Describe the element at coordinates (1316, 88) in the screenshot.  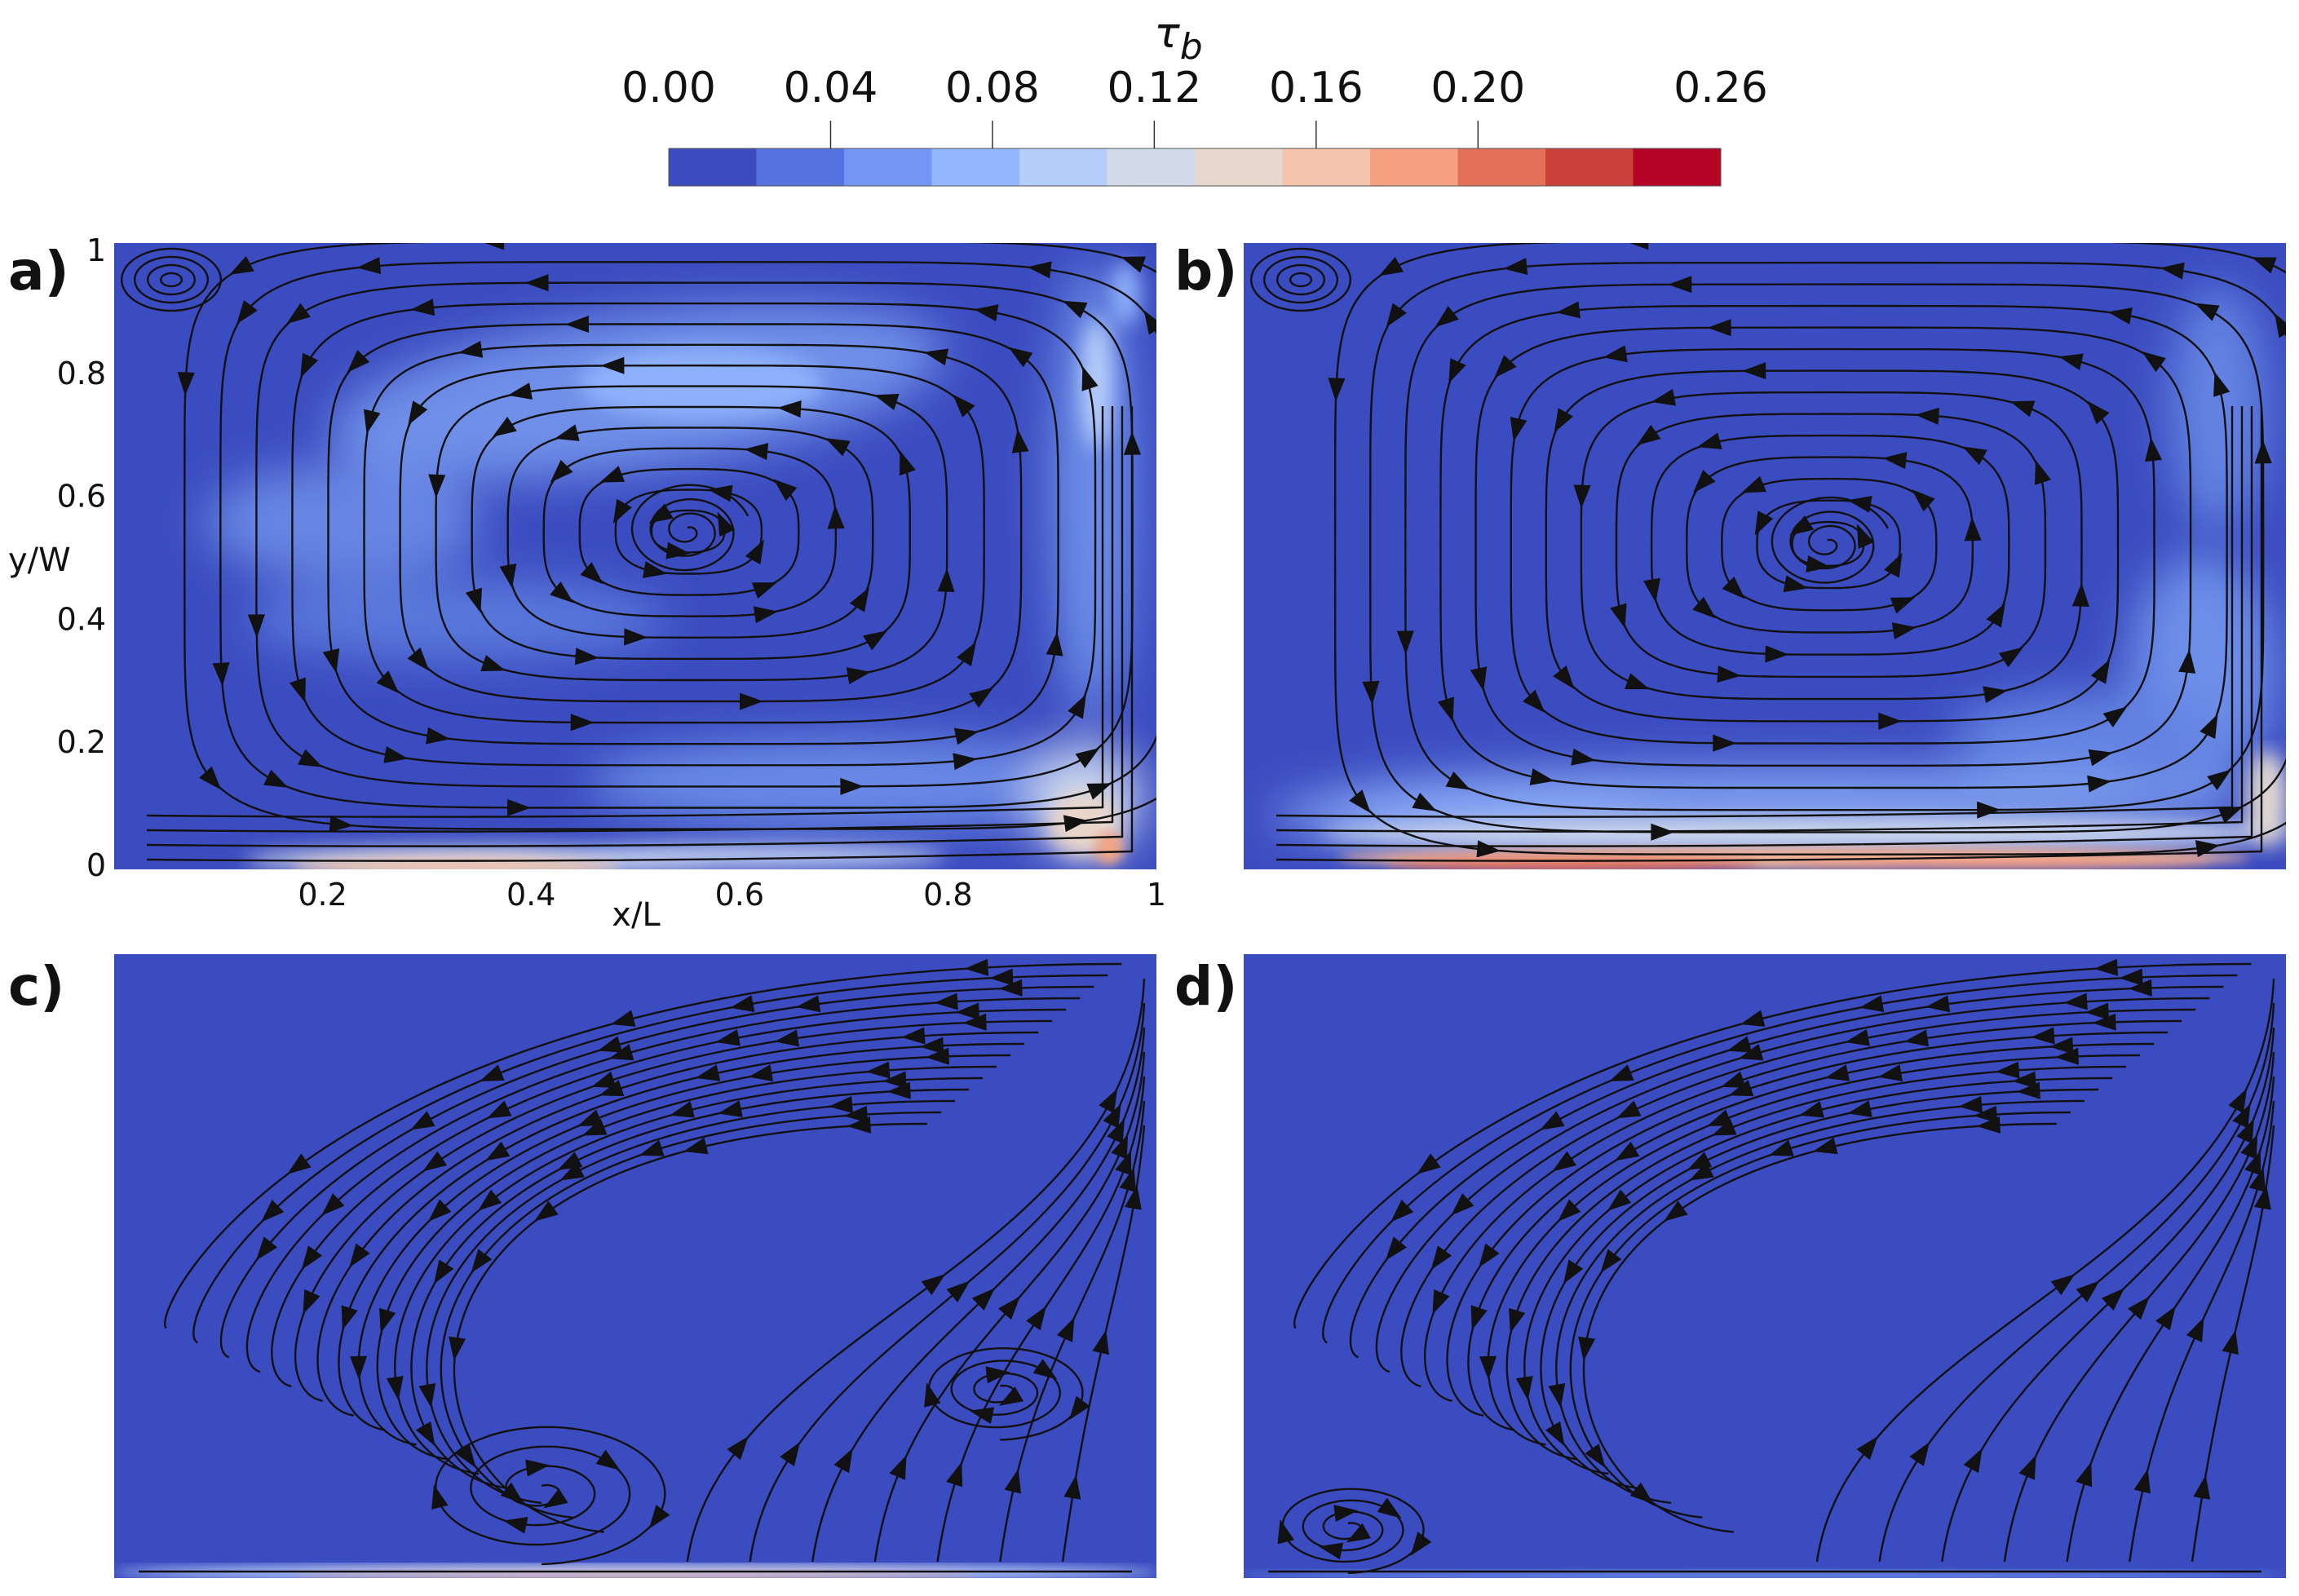
I see `colorbar-tick-label: 0.16` at that location.